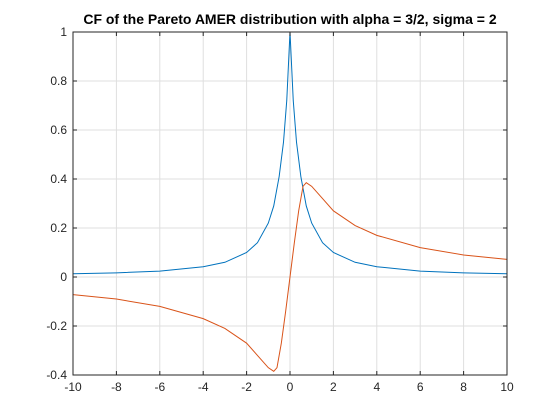 The height and width of the screenshot is (420, 560). Describe the element at coordinates (116, 387) in the screenshot. I see `x-tick-label: -8` at that location.